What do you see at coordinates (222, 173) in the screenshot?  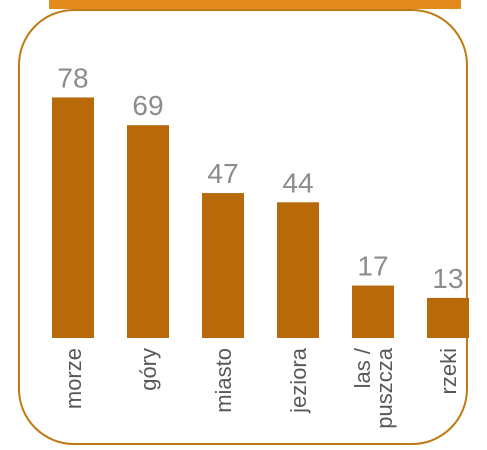 I see `data-label: 47` at bounding box center [222, 173].